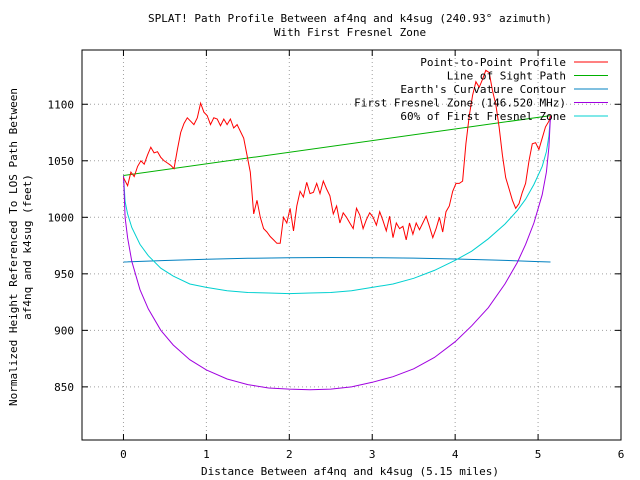 The width and height of the screenshot is (640, 480). I want to click on y-tick-label: 950, so click(64, 274).